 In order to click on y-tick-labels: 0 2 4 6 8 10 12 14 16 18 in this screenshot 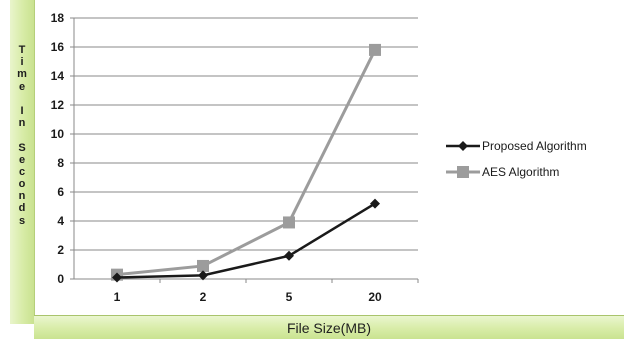, I will do `click(58, 148)`.